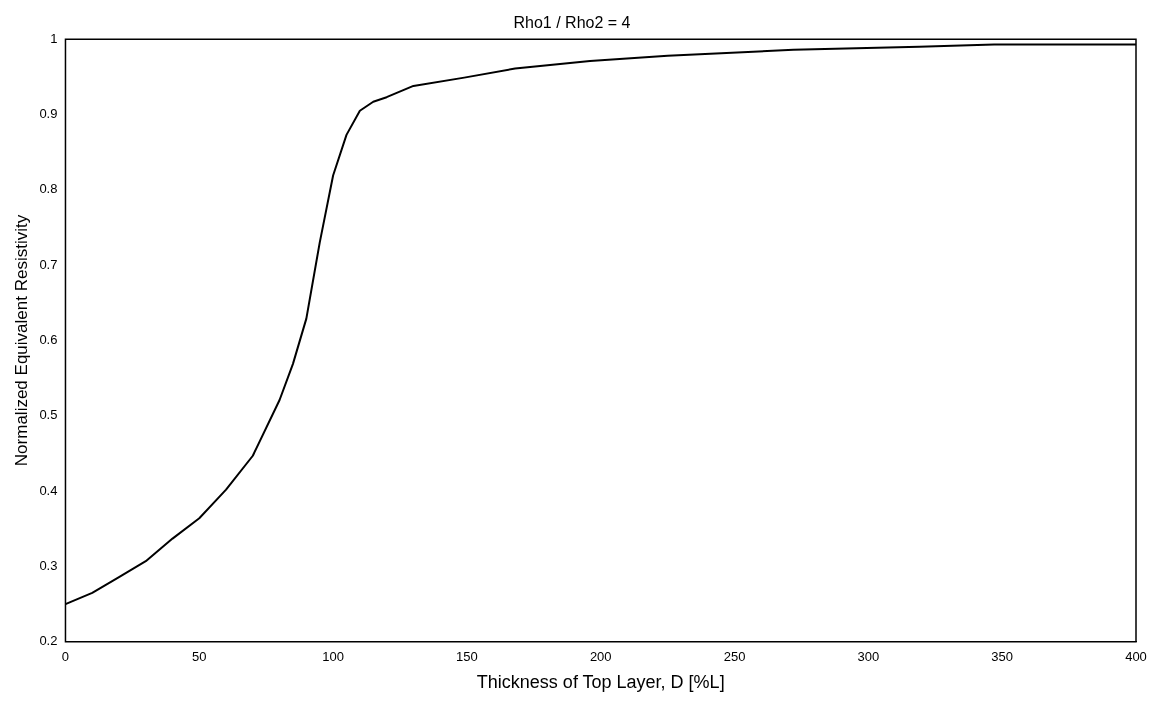  I want to click on y-tick-label: 0.8, so click(48, 189).